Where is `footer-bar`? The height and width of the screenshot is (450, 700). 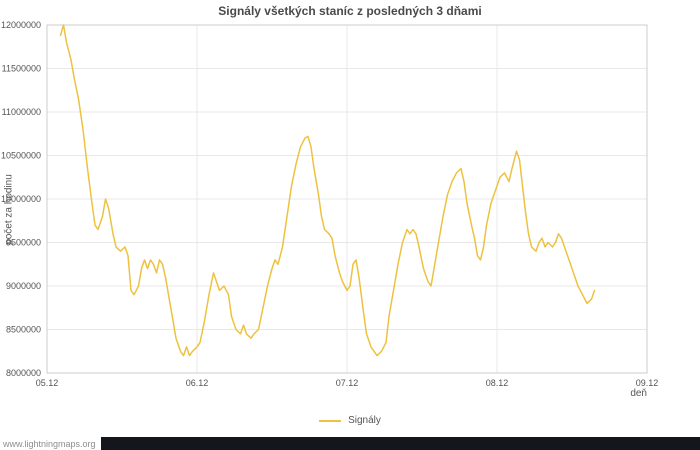
footer-bar is located at coordinates (400, 443).